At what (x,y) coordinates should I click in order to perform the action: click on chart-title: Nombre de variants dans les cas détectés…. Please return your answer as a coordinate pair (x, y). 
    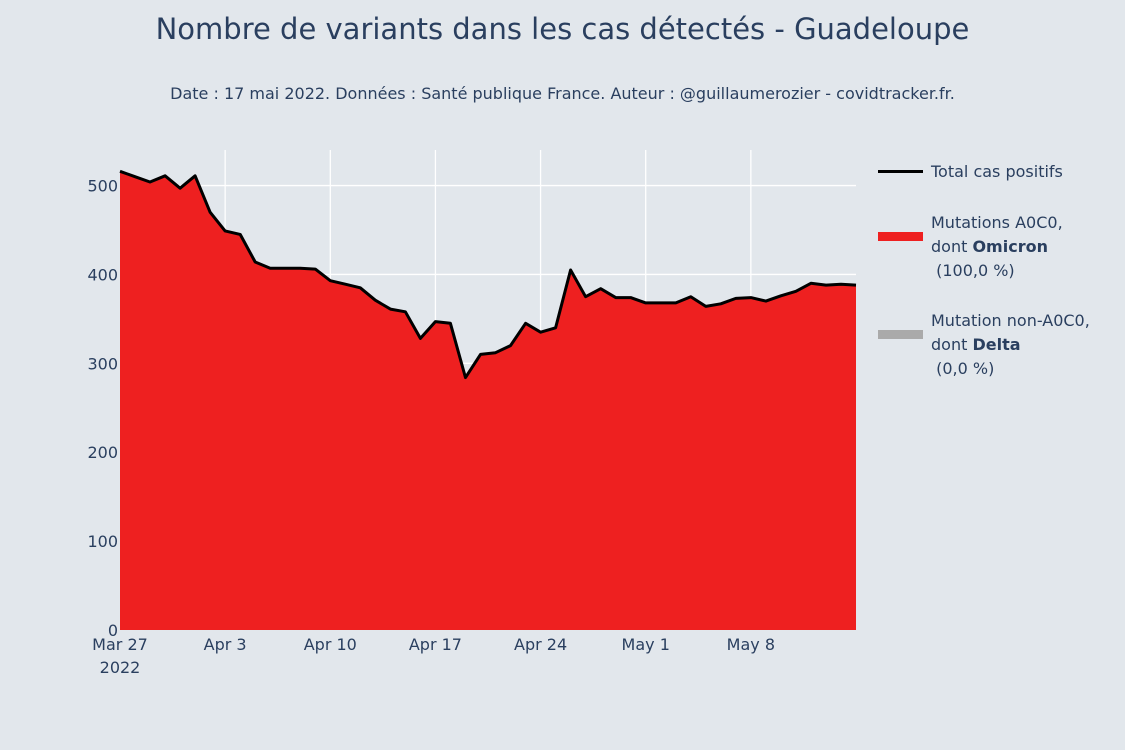
    Looking at the image, I should click on (562, 29).